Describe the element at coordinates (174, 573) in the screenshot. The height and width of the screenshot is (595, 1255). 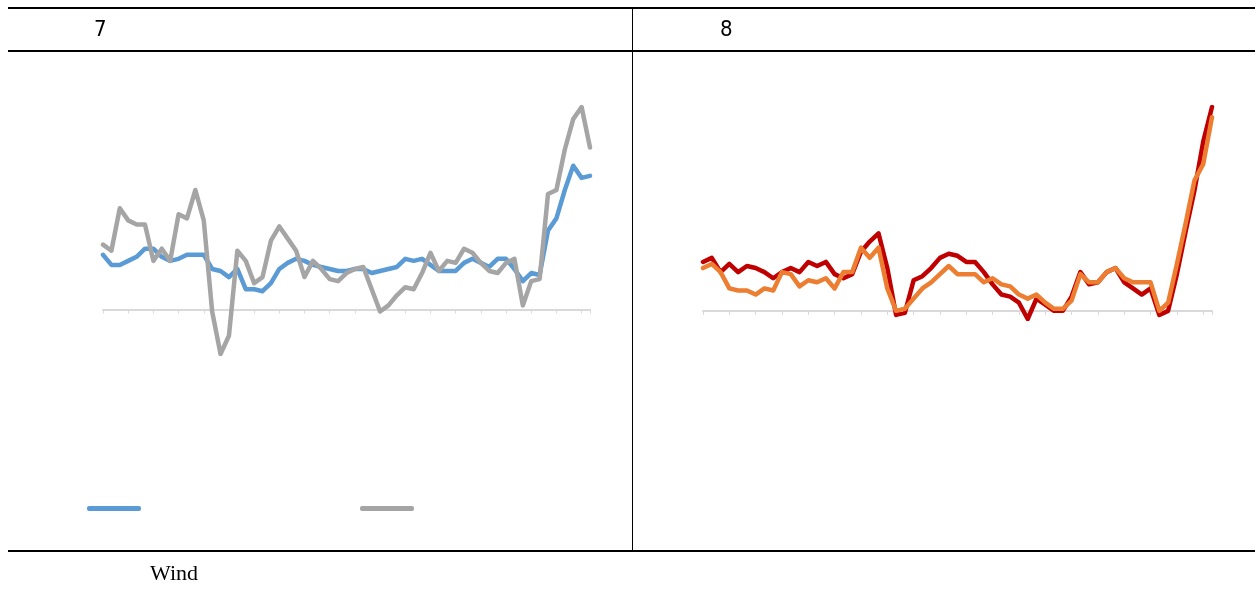
I see `text: Wind` at that location.